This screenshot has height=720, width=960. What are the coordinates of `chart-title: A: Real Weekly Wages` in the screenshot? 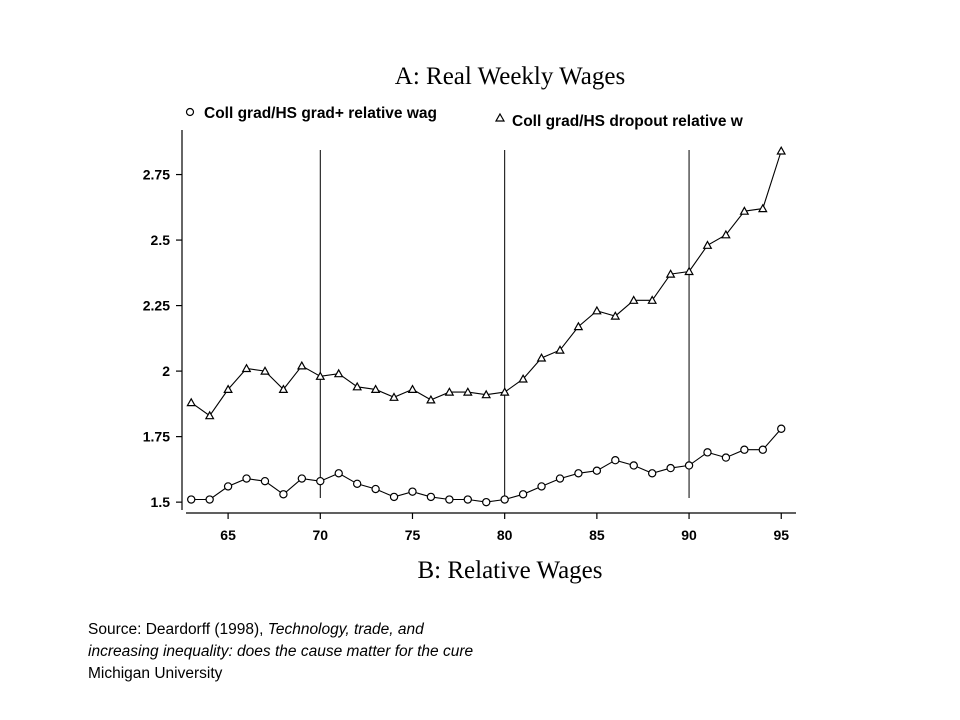 It's located at (510, 76).